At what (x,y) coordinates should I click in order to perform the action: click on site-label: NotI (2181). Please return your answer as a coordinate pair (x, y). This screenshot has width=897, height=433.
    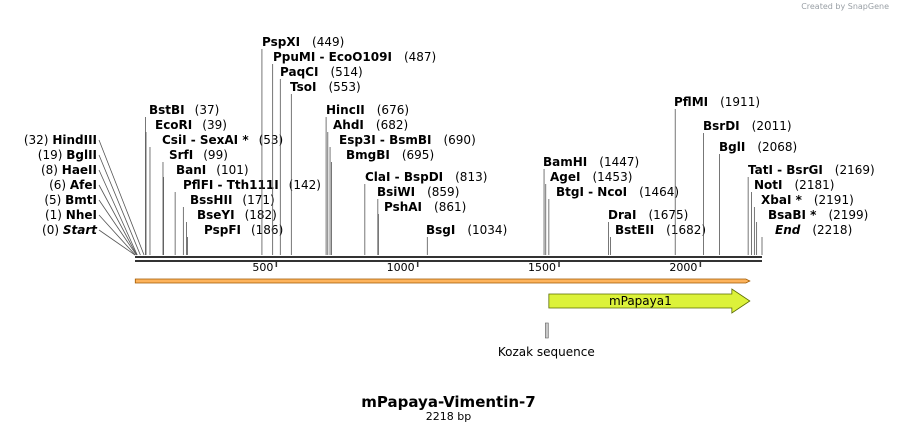
    Looking at the image, I should click on (794, 185).